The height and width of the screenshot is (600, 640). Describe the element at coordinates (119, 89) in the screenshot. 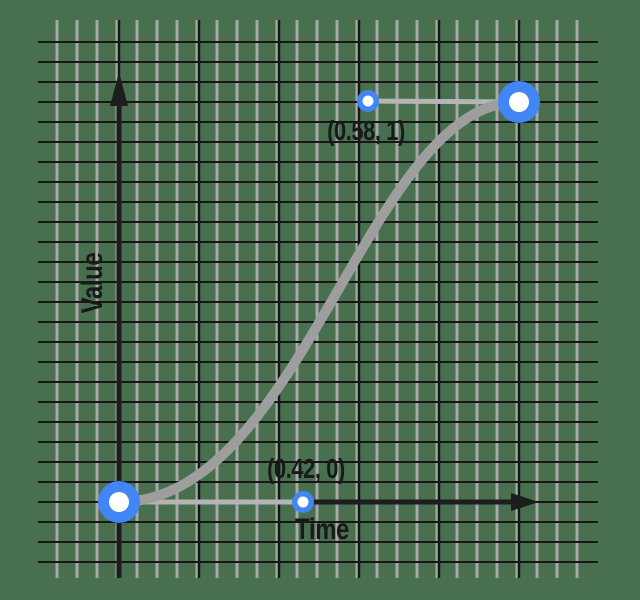

I see `y-axis-arrow-icon` at that location.